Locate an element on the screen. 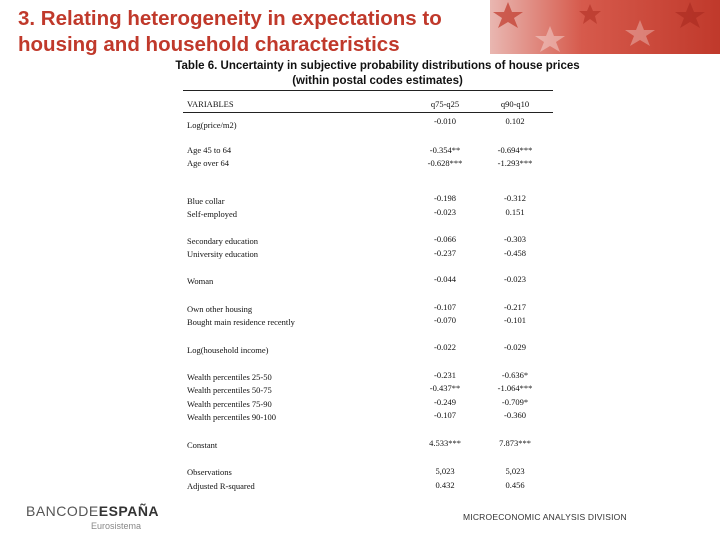  table-caption-line2: (within postal codes estimates) is located at coordinates (377, 81).